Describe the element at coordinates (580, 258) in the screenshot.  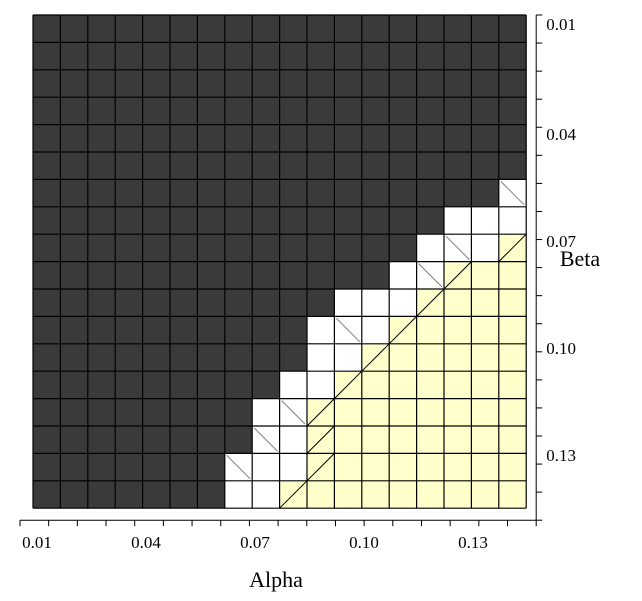
I see `y-axis-title: Beta` at that location.